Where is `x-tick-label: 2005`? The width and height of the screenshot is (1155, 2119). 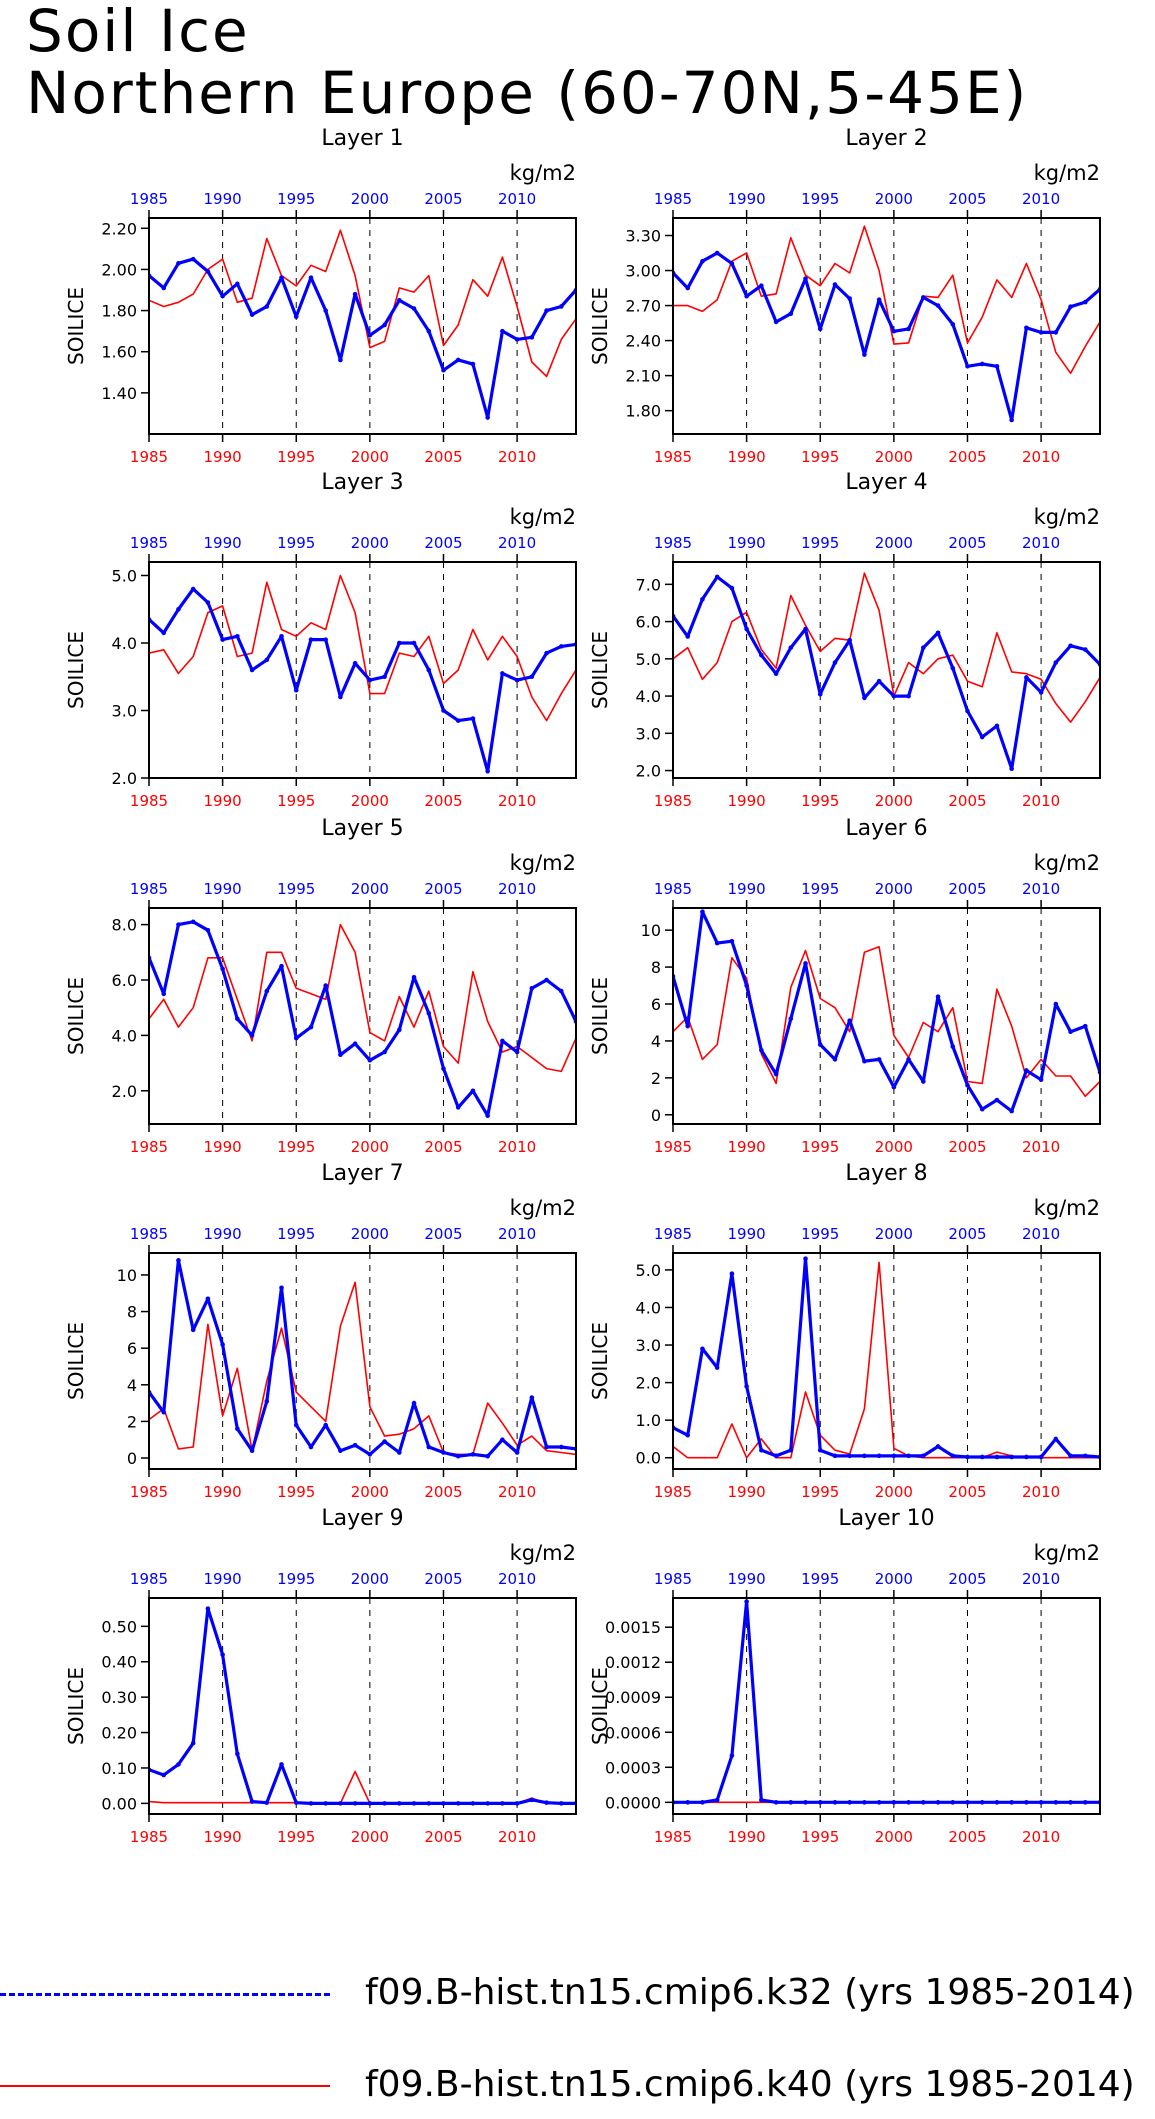
x-tick-label: 2005 is located at coordinates (443, 801).